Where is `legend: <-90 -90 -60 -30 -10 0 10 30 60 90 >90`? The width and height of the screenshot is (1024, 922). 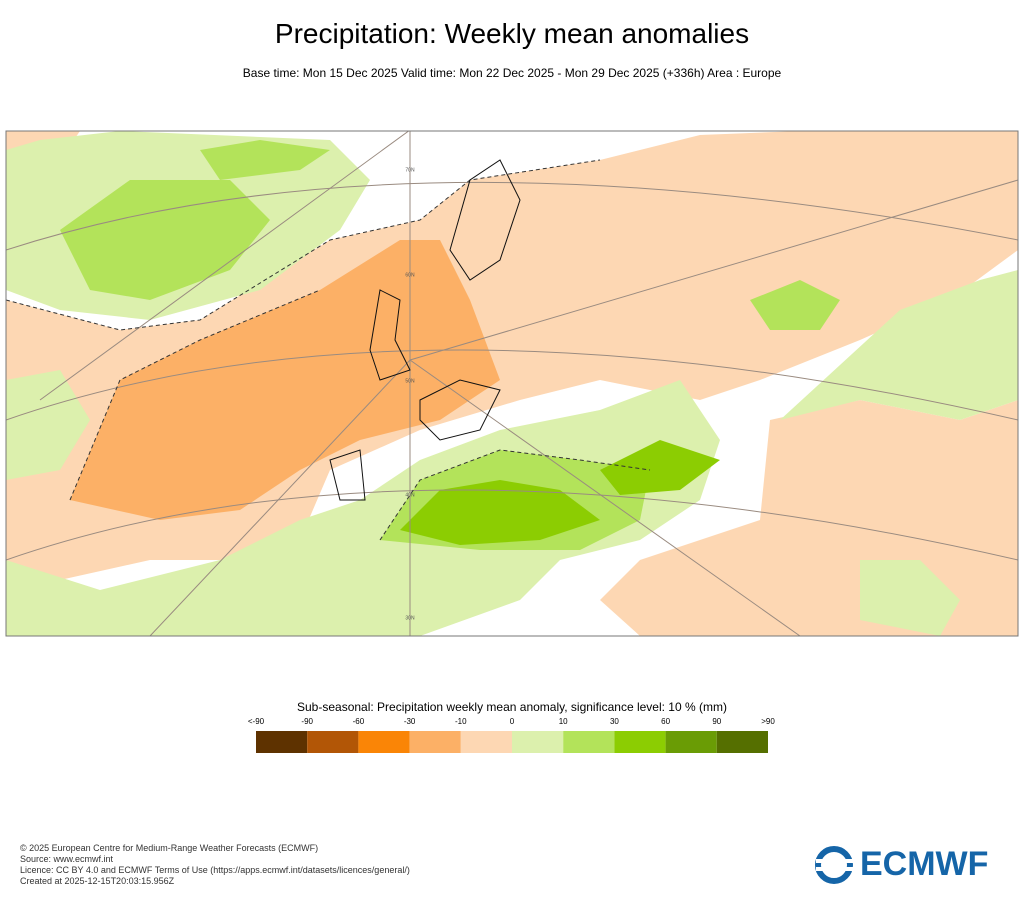 legend: <-90 -90 -60 -30 -10 0 10 30 60 90 >90 is located at coordinates (511, 735).